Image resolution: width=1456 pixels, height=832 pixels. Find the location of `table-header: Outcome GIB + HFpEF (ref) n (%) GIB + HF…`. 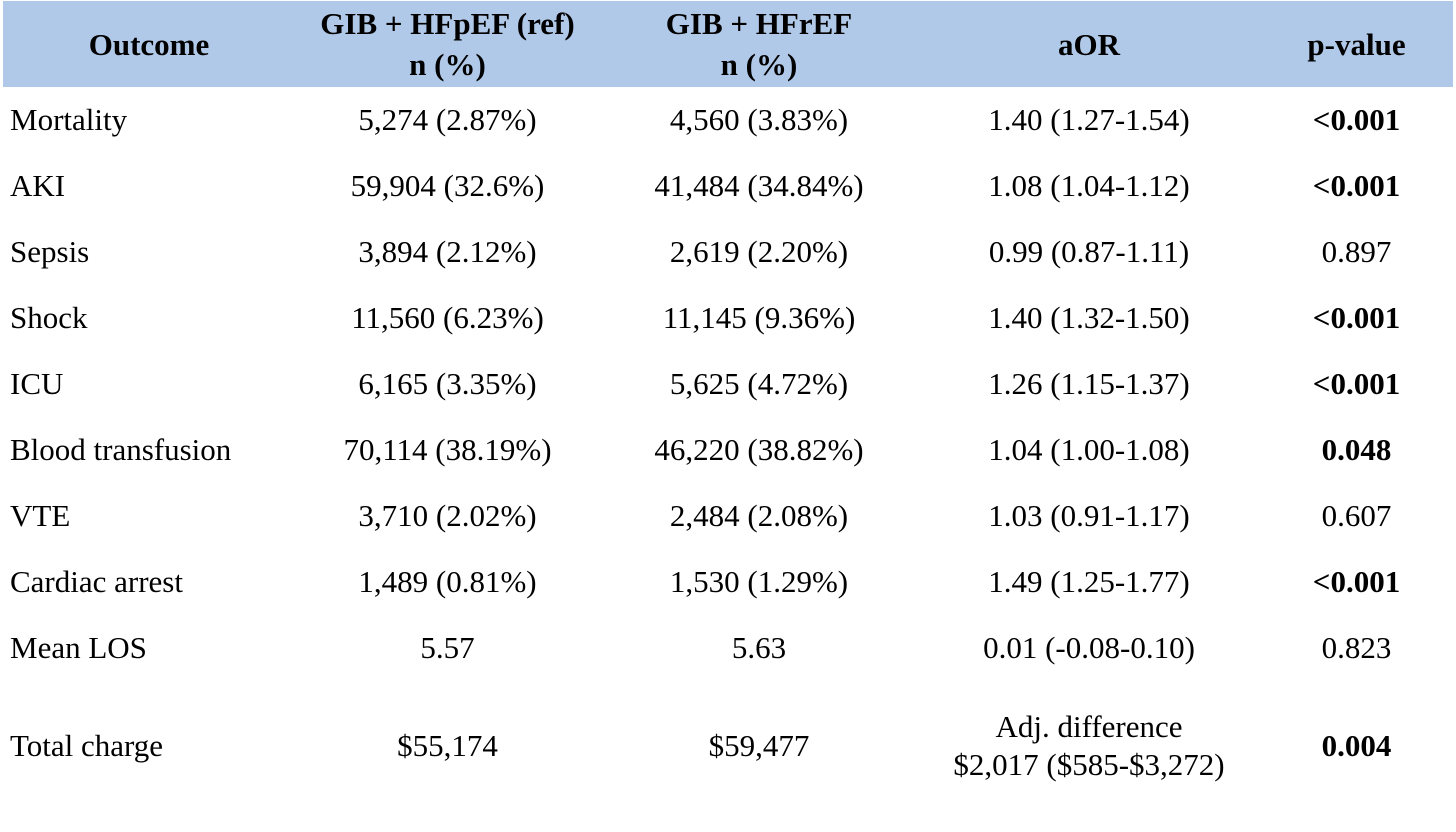

table-header: Outcome GIB + HFpEF (ref) n (%) GIB + HF… is located at coordinates (728, 44).